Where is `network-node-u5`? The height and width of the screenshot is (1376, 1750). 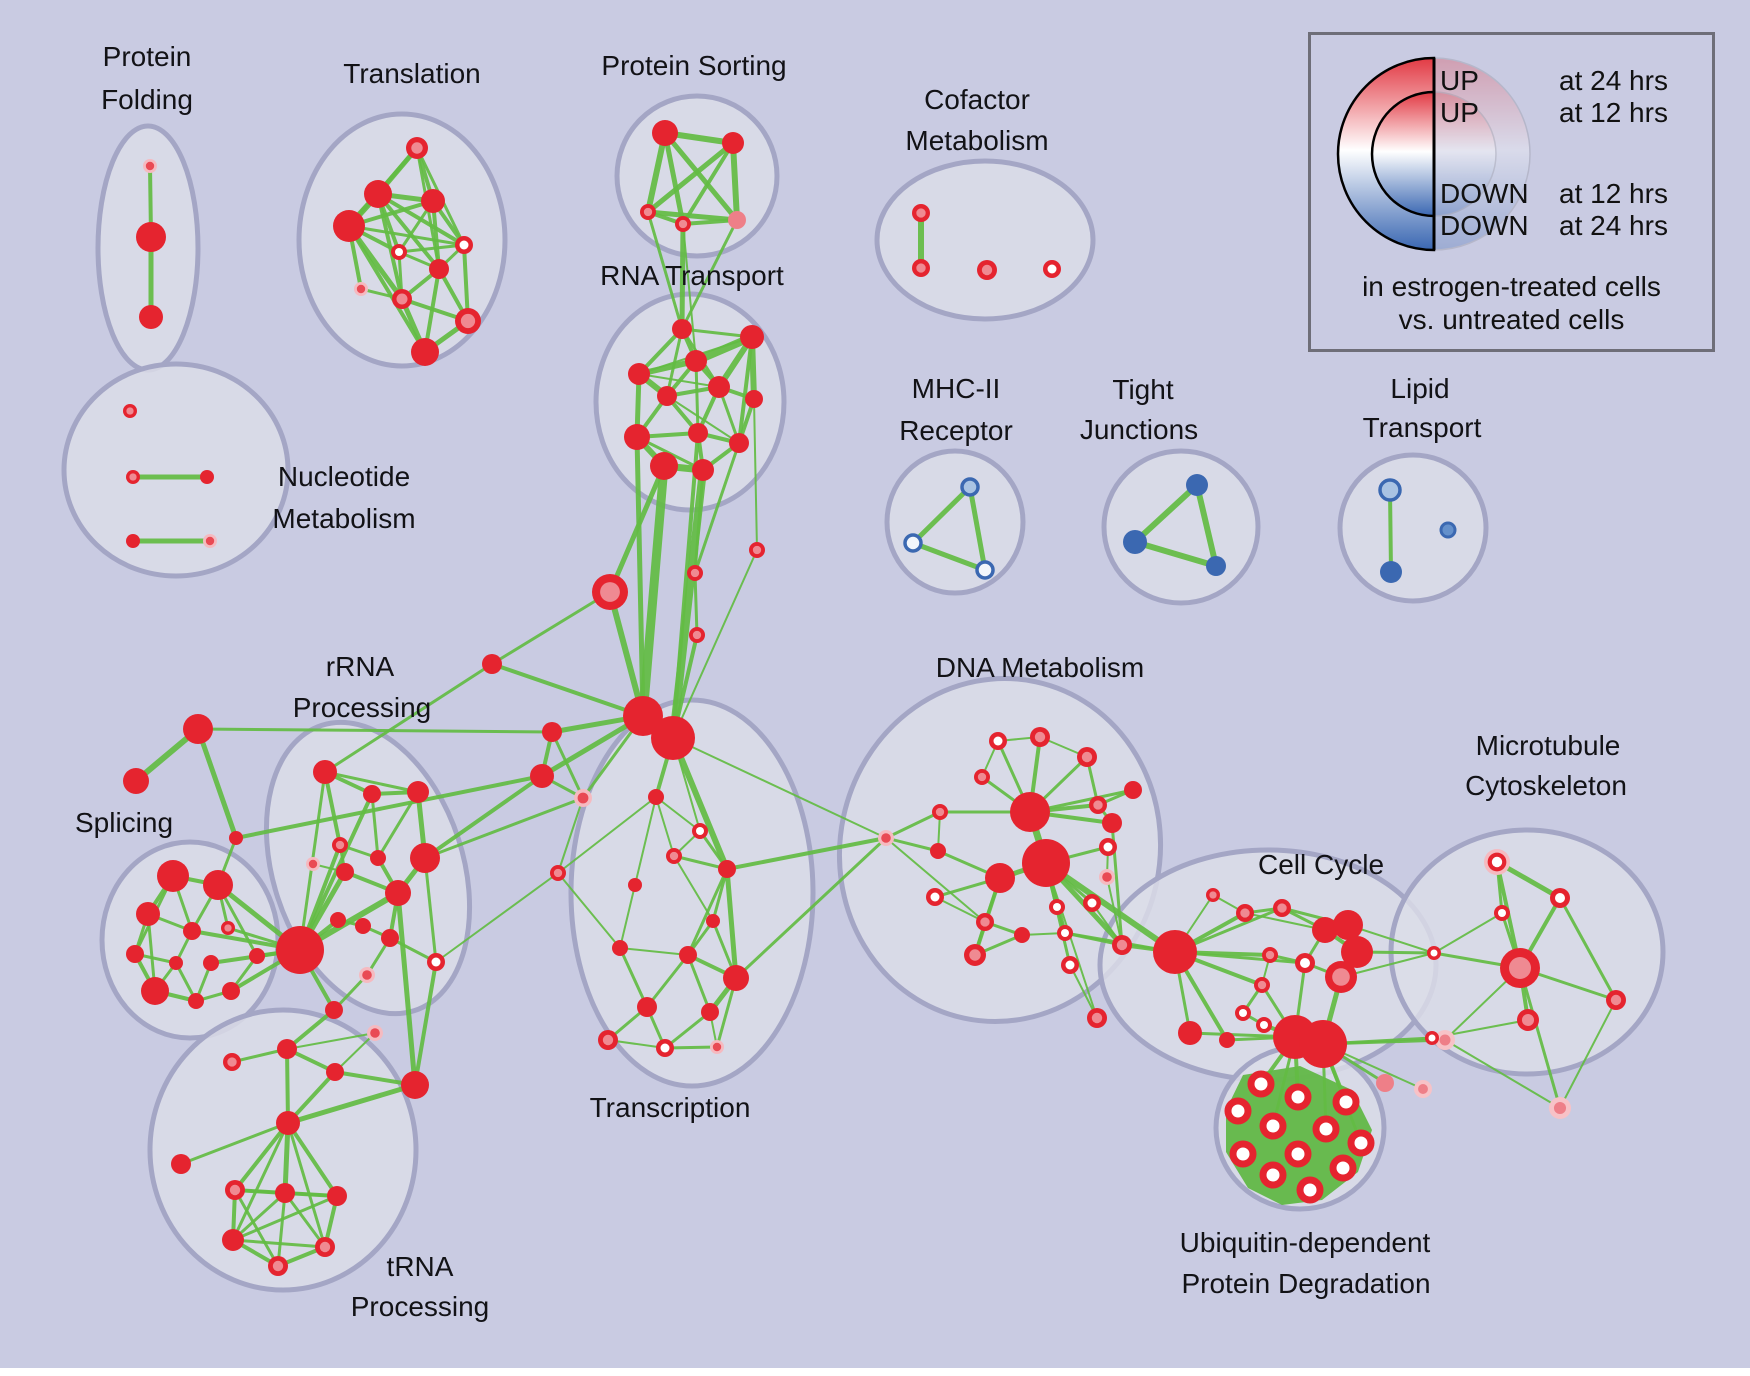
network-node-u5 is located at coordinates (1273, 1126).